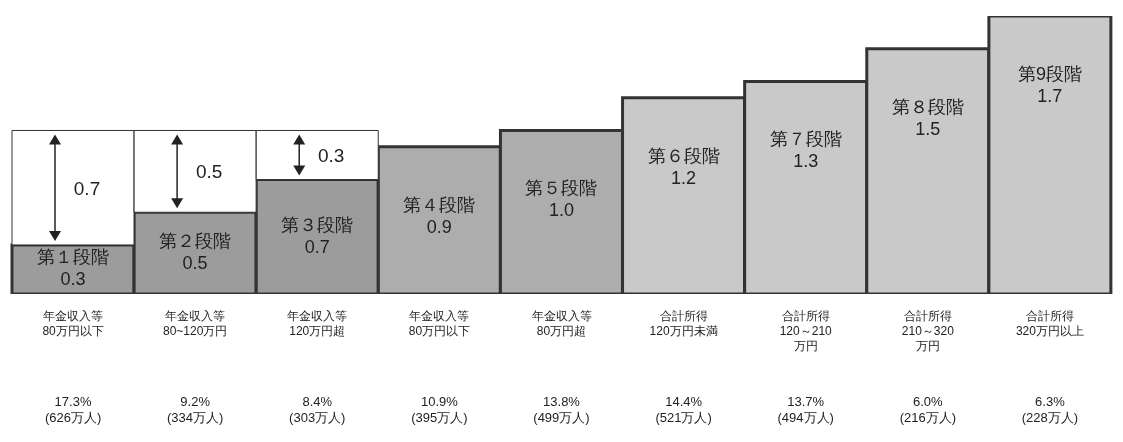 This screenshot has width=1123, height=442. I want to click on x-tick-label: 合計所得 210～320 万円, so click(928, 331).